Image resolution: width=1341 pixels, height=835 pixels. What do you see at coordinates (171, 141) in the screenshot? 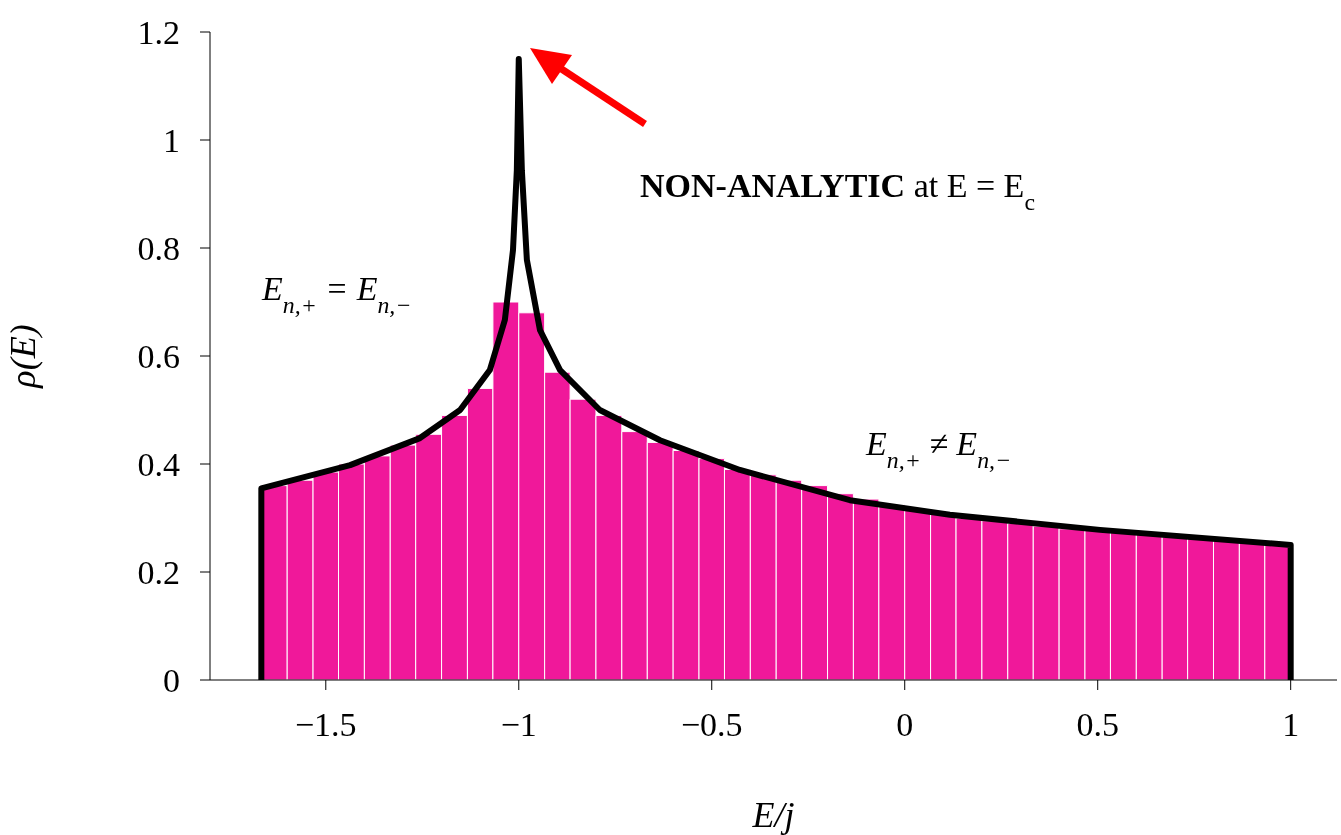
I see `y-tick-label: 1` at bounding box center [171, 141].